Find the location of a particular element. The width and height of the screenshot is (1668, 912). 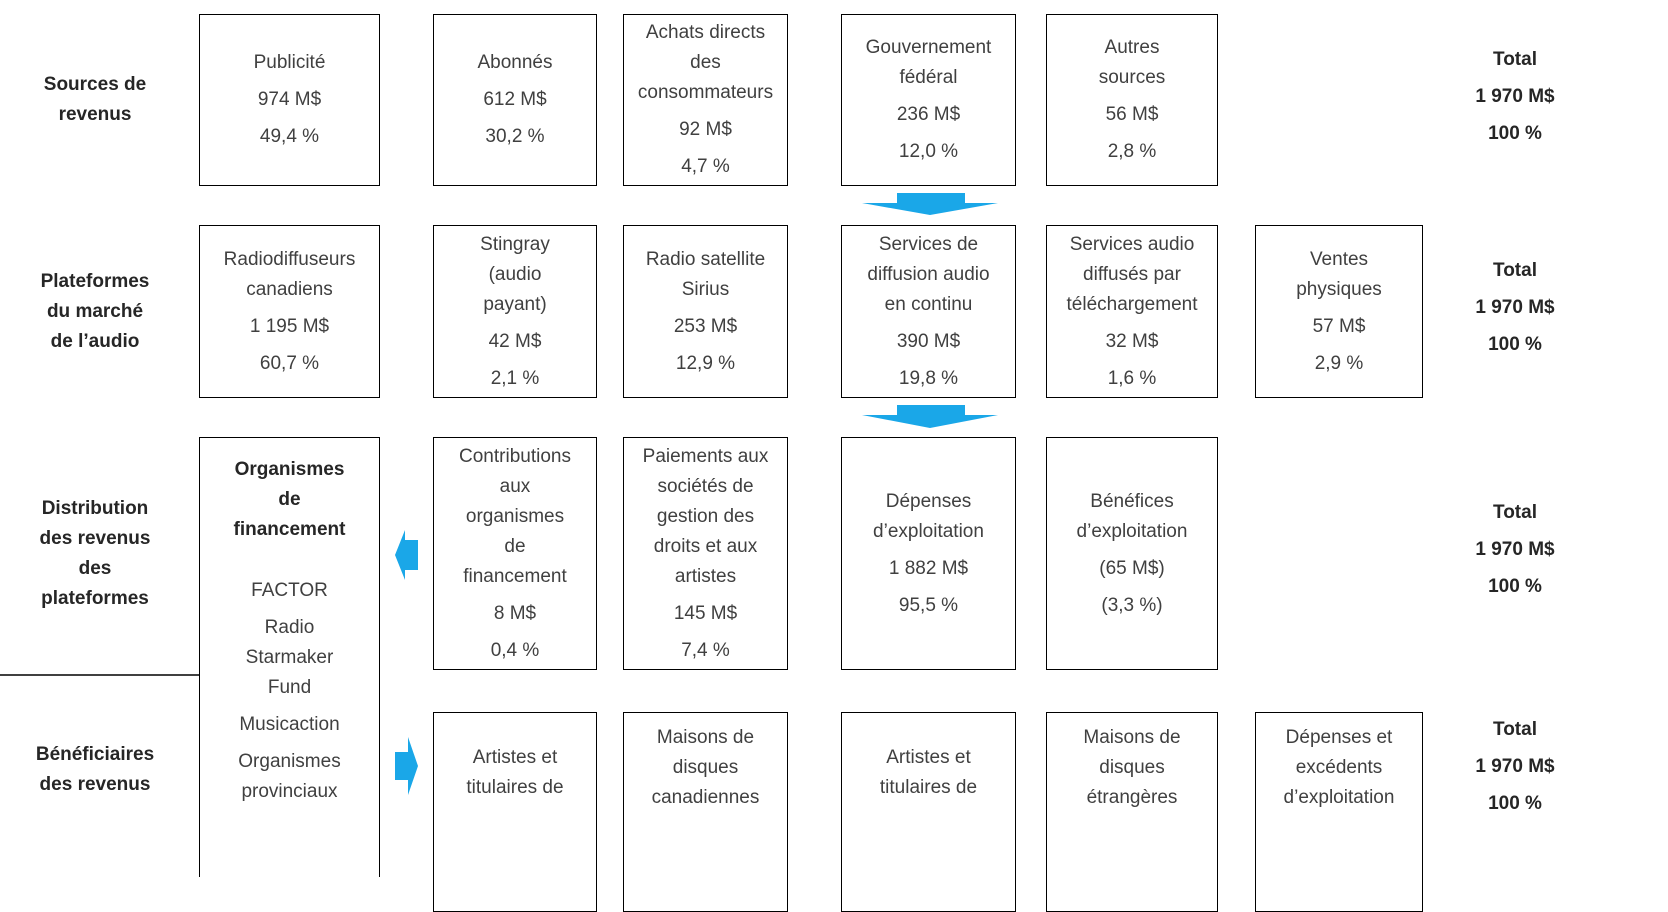

box: Dépenses et excédents d’exploitation is located at coordinates (1339, 812).